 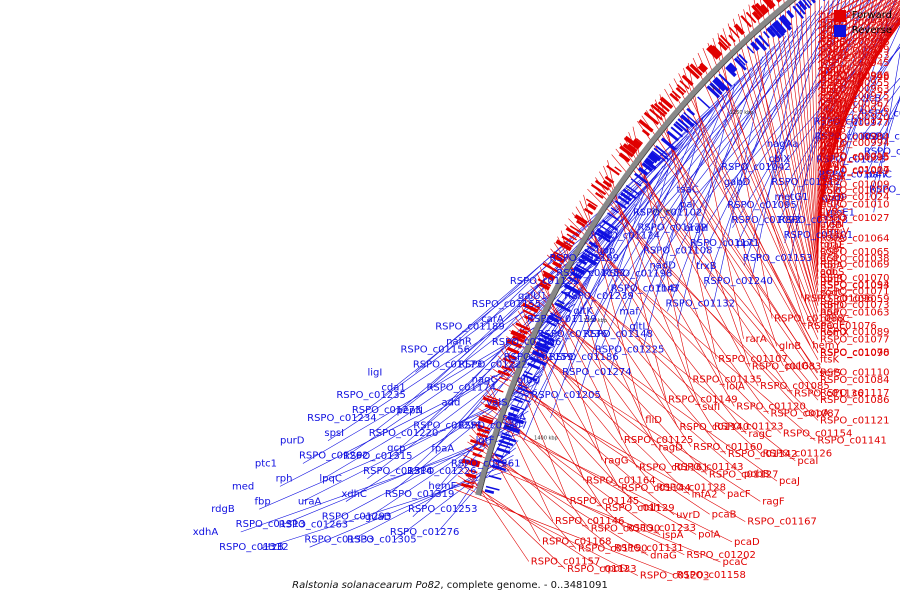 I want to click on legend-reverse: Reverse, so click(x=862, y=30).